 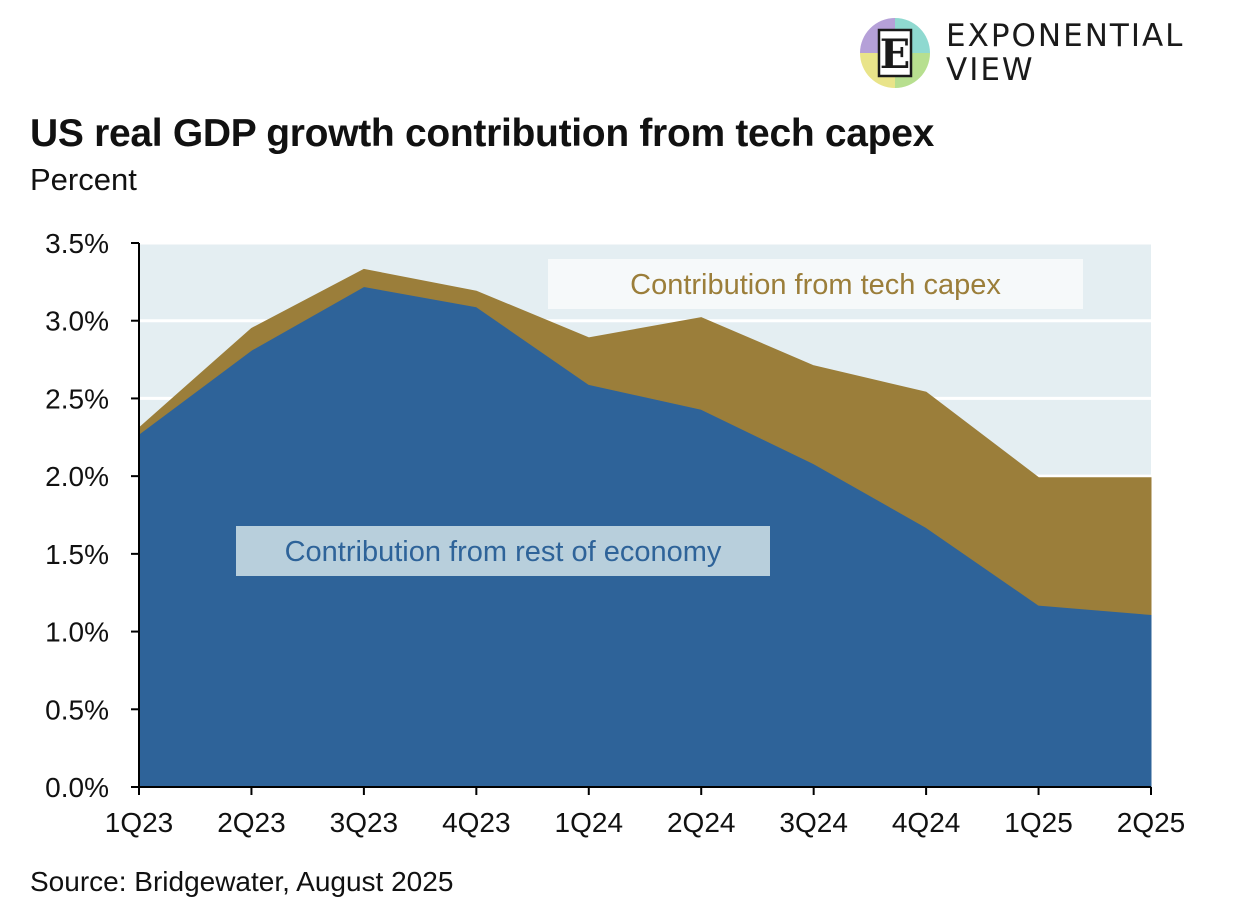 What do you see at coordinates (77, 632) in the screenshot?
I see `y-tick-label: 1.0%` at bounding box center [77, 632].